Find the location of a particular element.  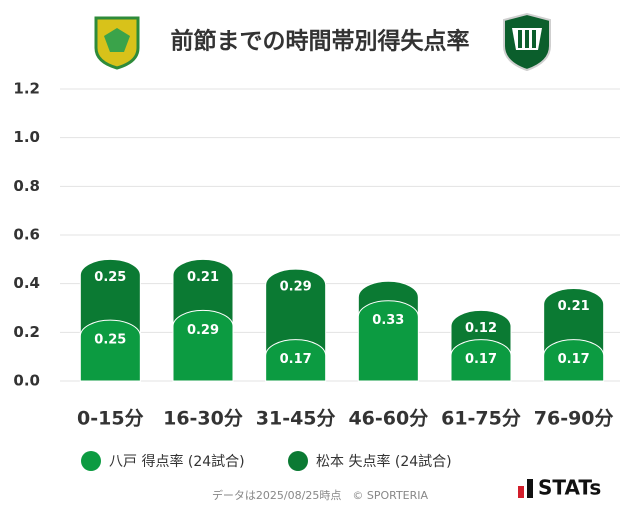

y-tick-label: 0.0 is located at coordinates (26, 381).